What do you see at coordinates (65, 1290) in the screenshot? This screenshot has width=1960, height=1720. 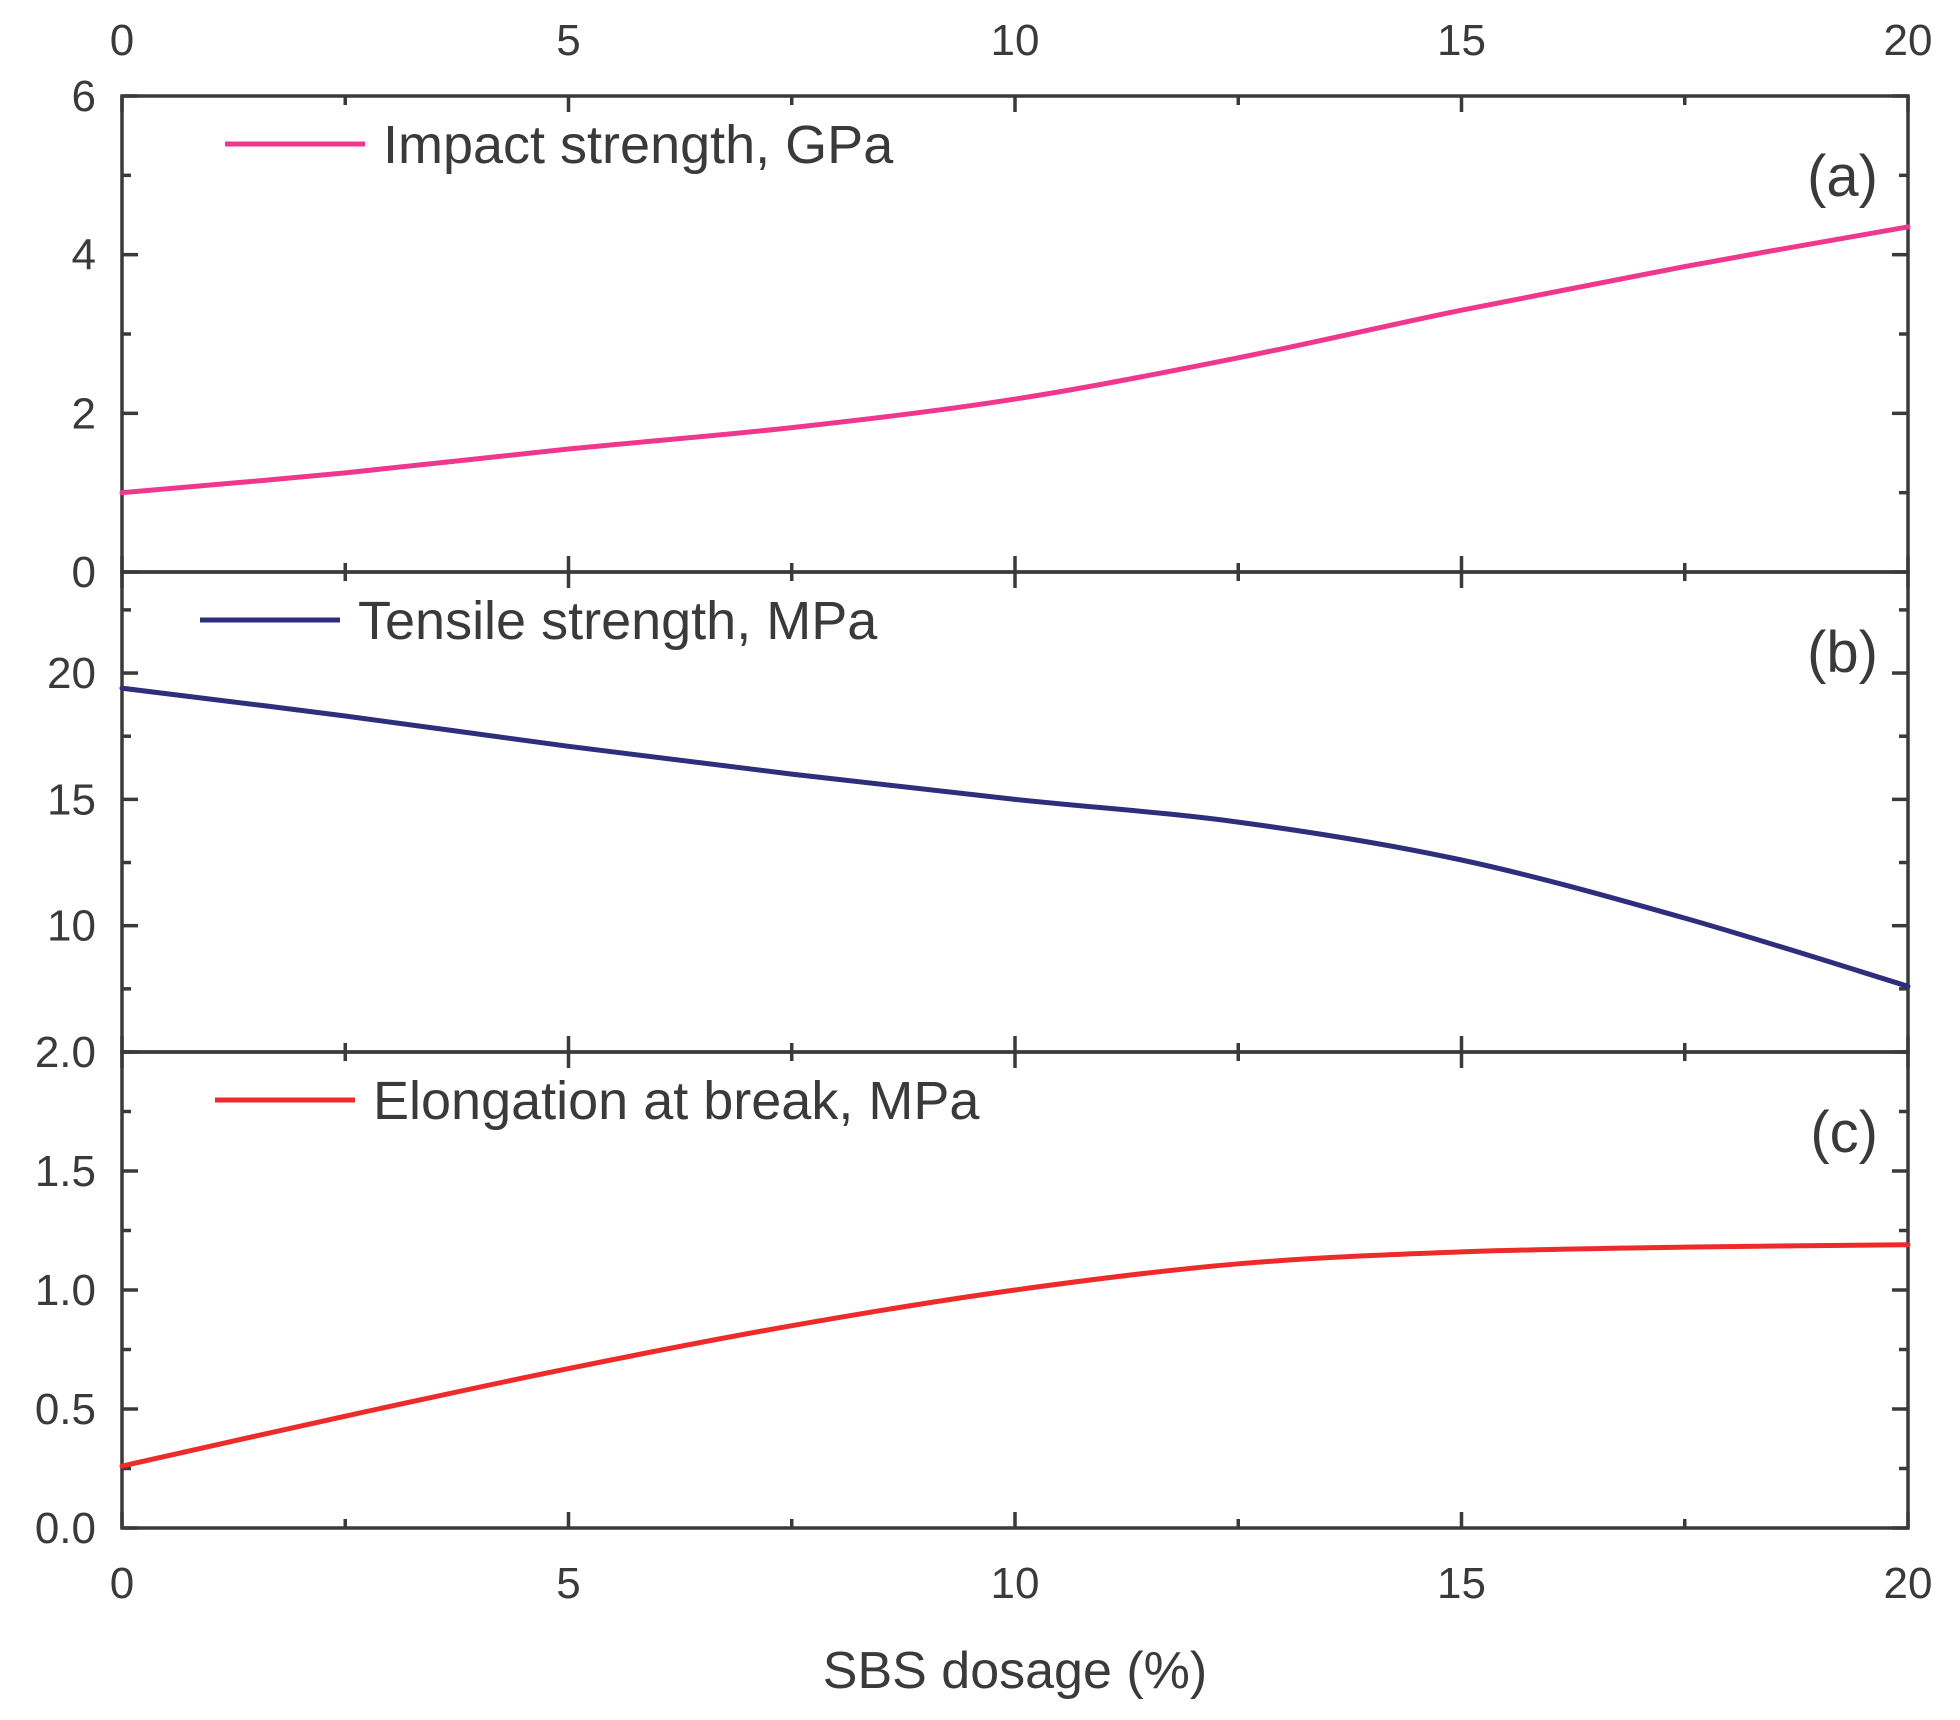 I see `y-tick-label: 1.0` at bounding box center [65, 1290].